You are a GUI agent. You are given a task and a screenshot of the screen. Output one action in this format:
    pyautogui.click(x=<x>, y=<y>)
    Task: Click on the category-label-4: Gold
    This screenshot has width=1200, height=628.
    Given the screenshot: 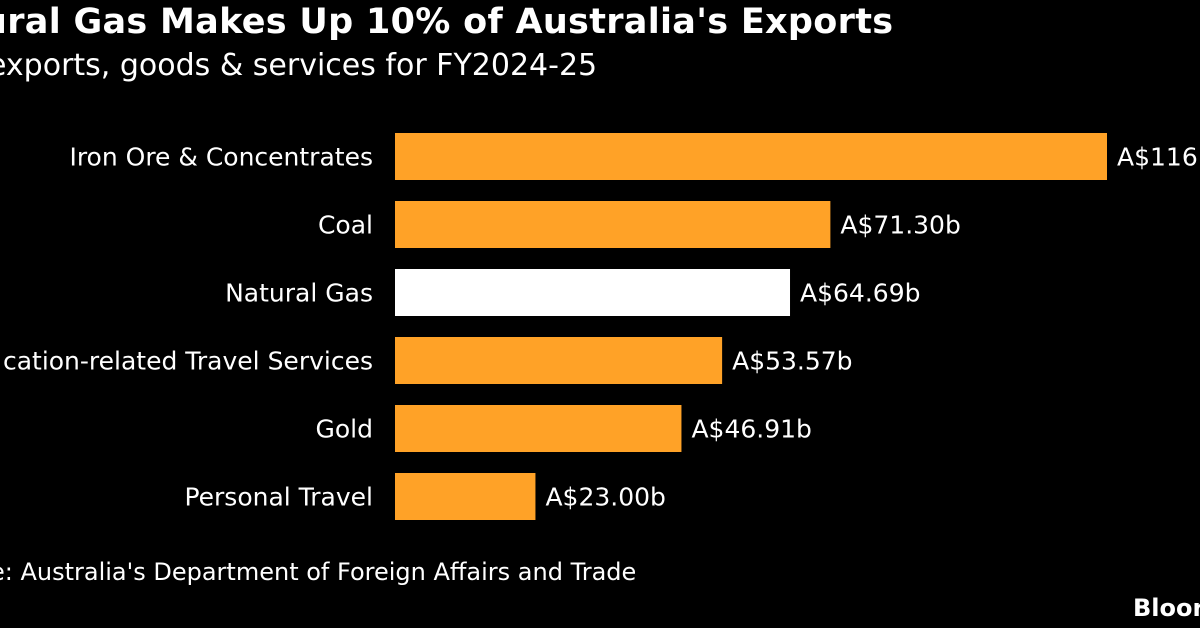 What is the action you would take?
    pyautogui.click(x=344, y=429)
    